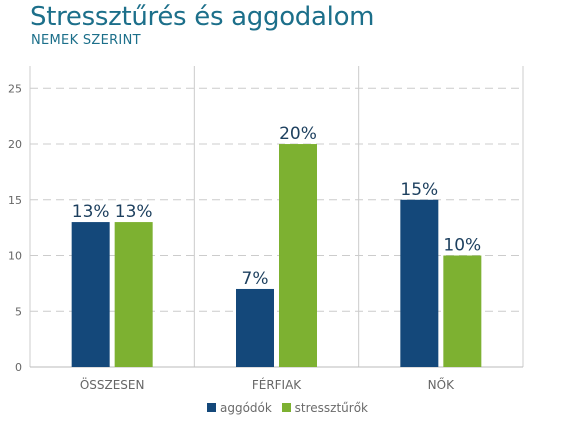 The width and height of the screenshot is (575, 430). I want to click on y-tick-label: 20, so click(15, 144).